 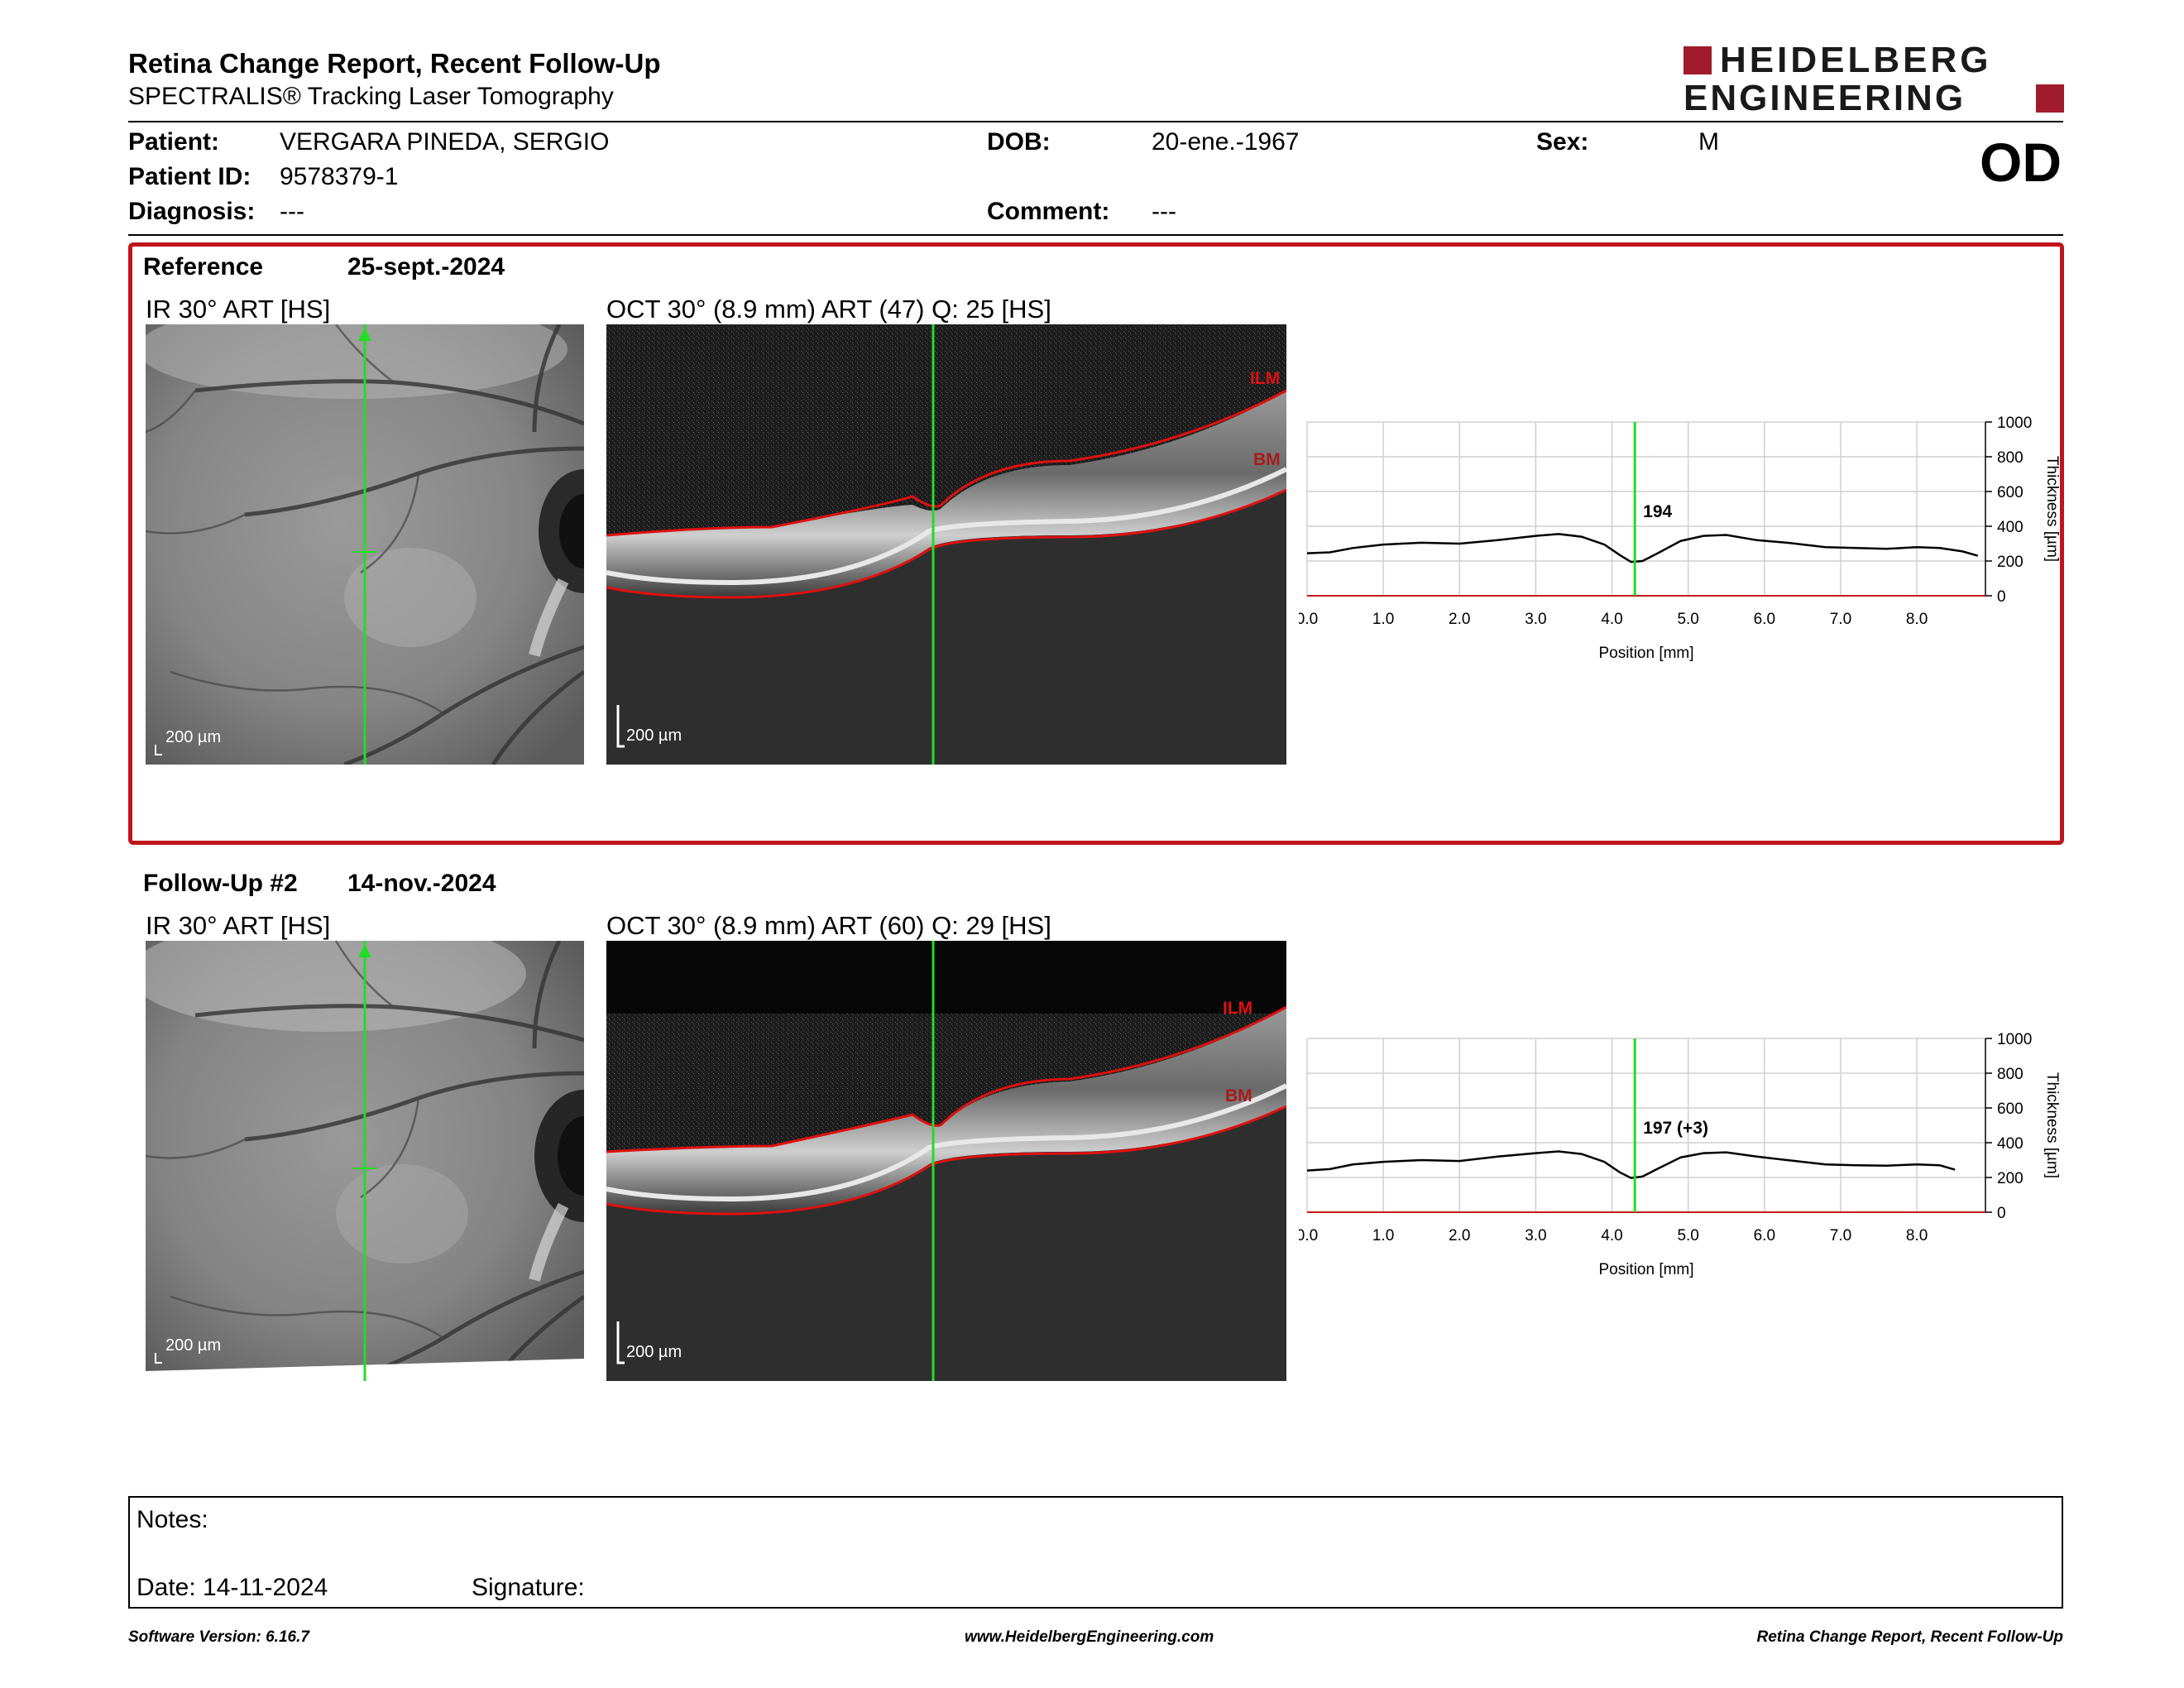 I want to click on reference-ir-scale: 200 µm, so click(x=193, y=737).